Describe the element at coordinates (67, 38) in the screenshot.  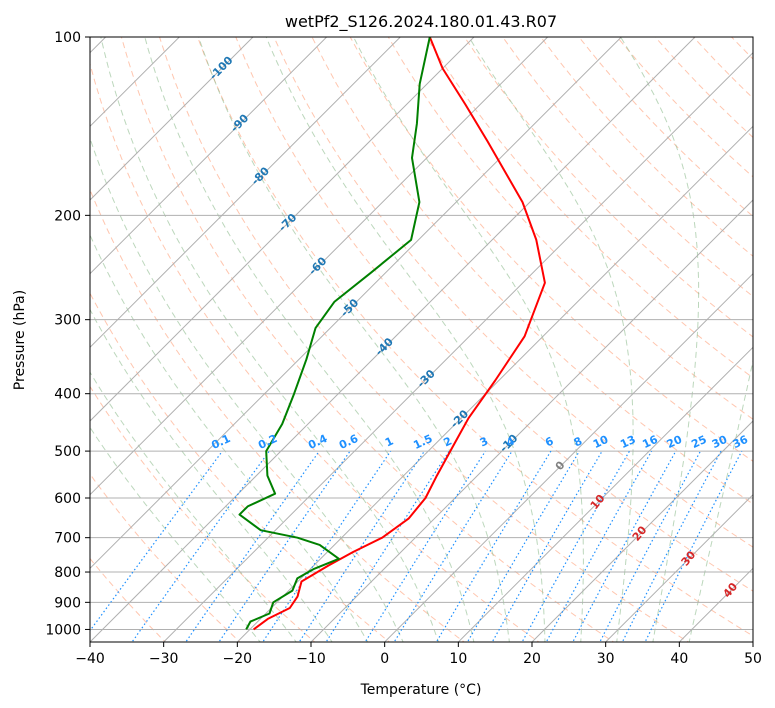
I see `y-tick-label: 100` at that location.